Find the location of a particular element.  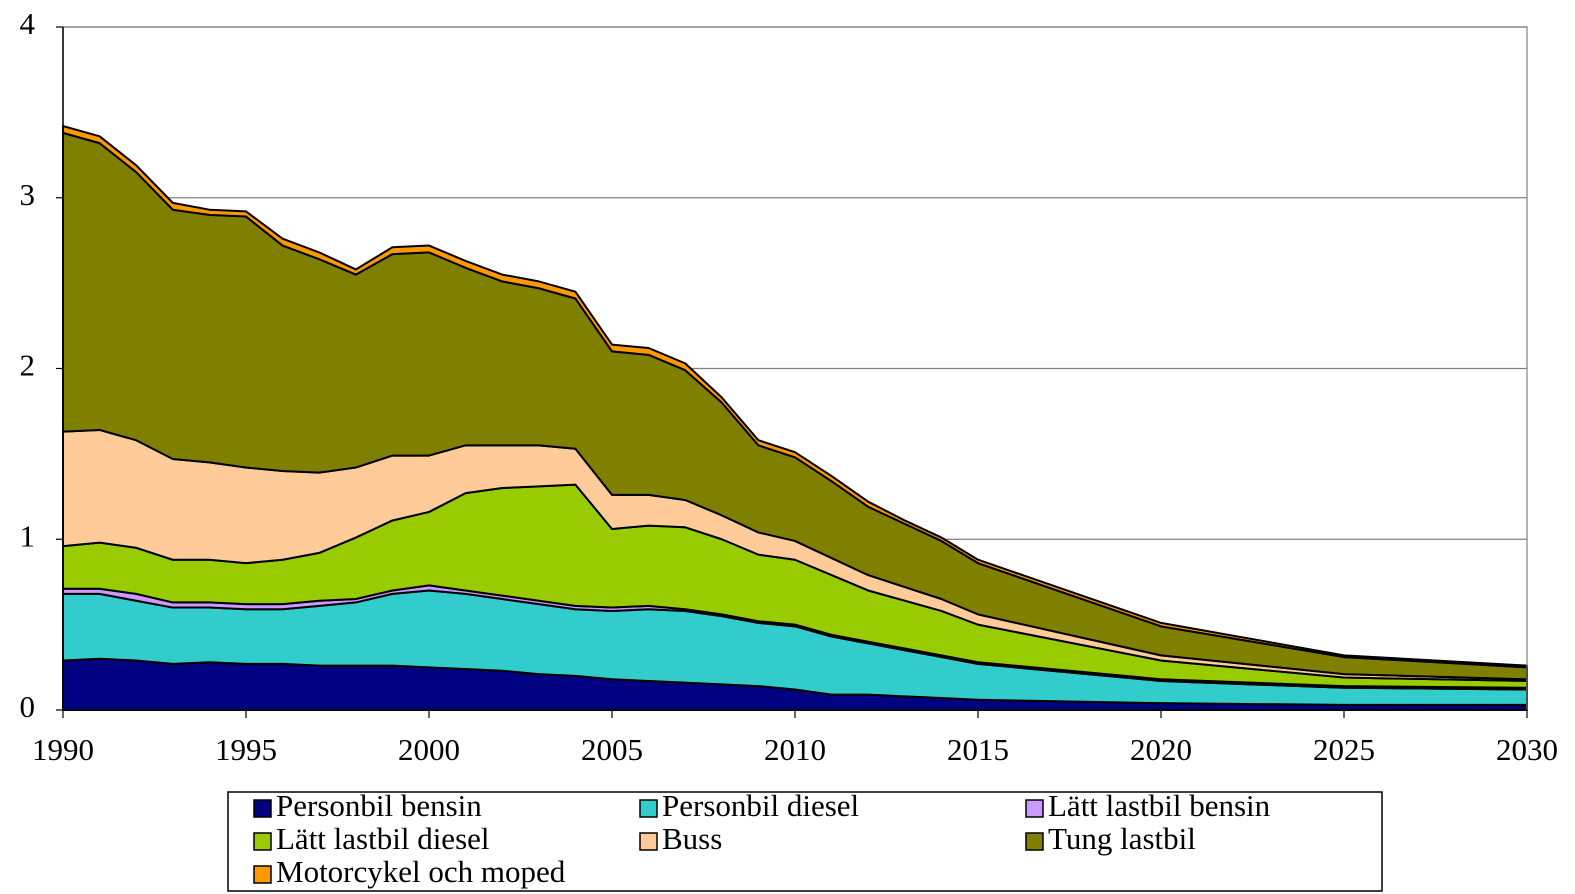

x-tick-label: 2025 is located at coordinates (1344, 749).